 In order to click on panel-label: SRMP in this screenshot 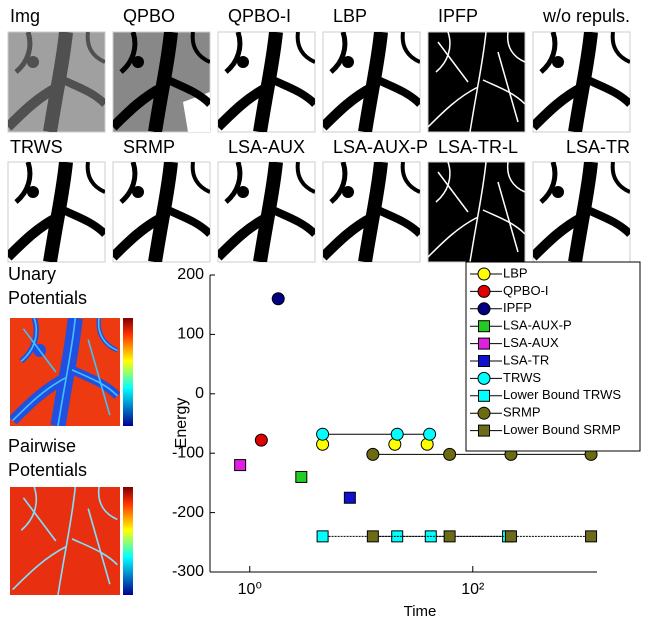, I will do `click(149, 147)`.